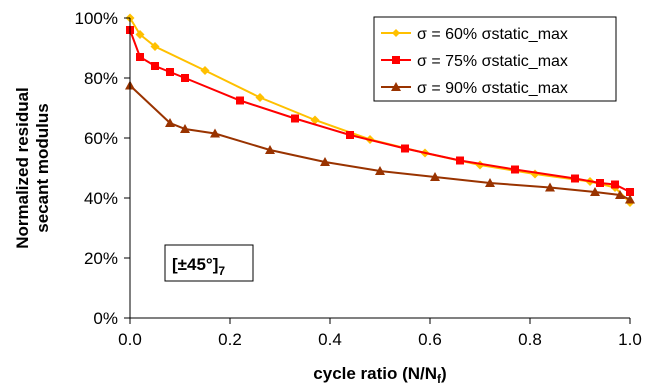 Image resolution: width=647 pixels, height=391 pixels. Describe the element at coordinates (101, 138) in the screenshot. I see `y-tick-label: 60%` at that location.